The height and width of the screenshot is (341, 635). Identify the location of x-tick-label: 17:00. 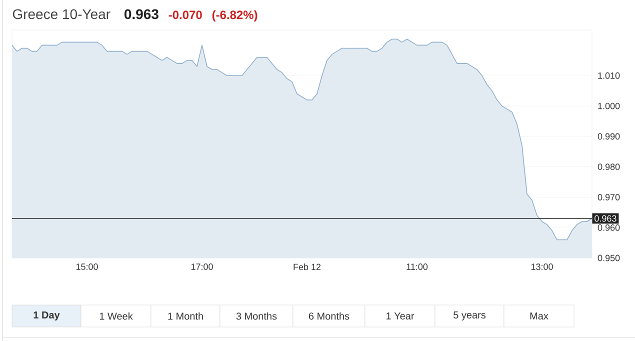
(202, 267).